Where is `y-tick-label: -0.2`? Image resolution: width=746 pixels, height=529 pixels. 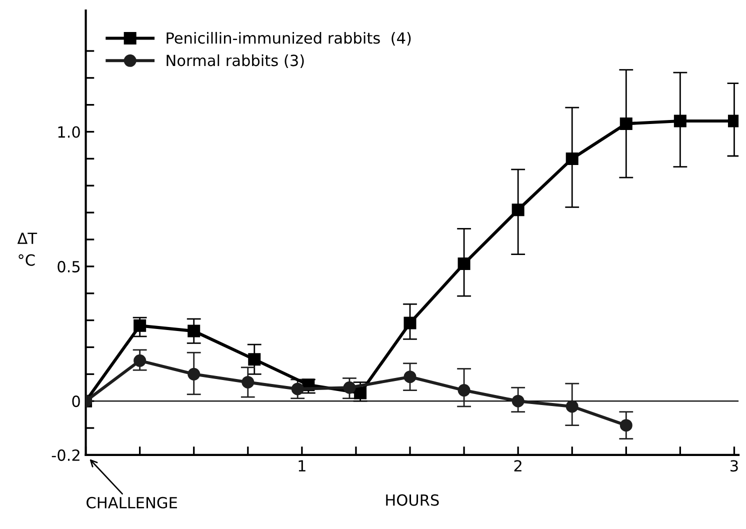
y-tick-label: -0.2 is located at coordinates (66, 455).